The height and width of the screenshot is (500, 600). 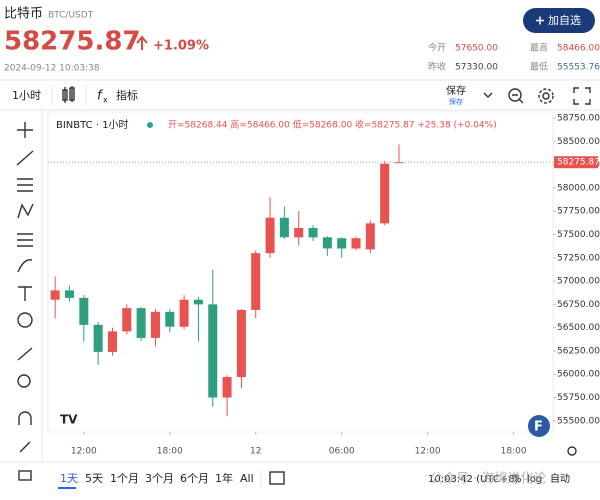 What do you see at coordinates (25, 320) in the screenshot?
I see `emoji-tool` at bounding box center [25, 320].